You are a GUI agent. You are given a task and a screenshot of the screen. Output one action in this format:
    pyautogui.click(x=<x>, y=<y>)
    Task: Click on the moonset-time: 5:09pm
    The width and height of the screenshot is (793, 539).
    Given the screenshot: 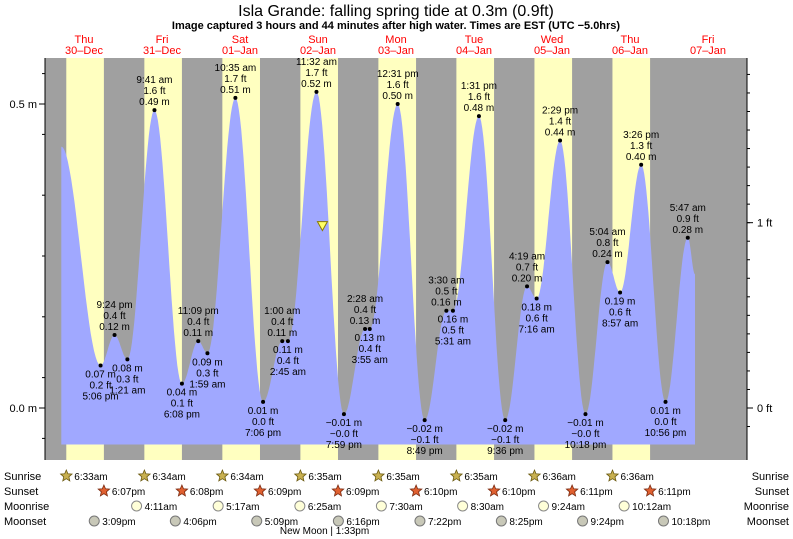 What is the action you would take?
    pyautogui.click(x=281, y=522)
    